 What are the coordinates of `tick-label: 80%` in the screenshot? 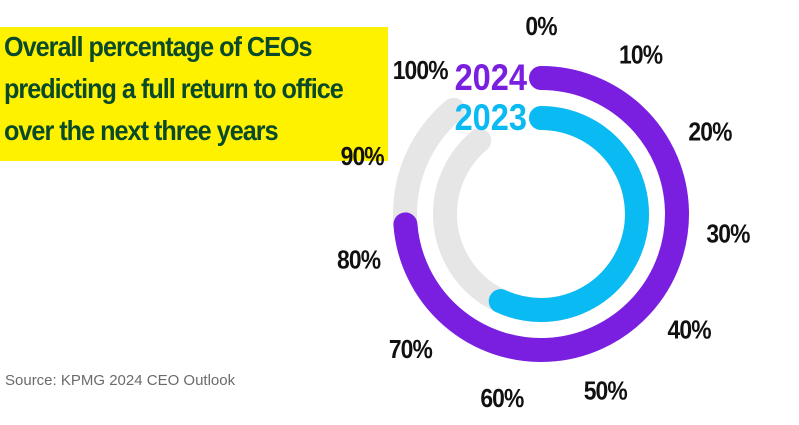 It's located at (359, 260).